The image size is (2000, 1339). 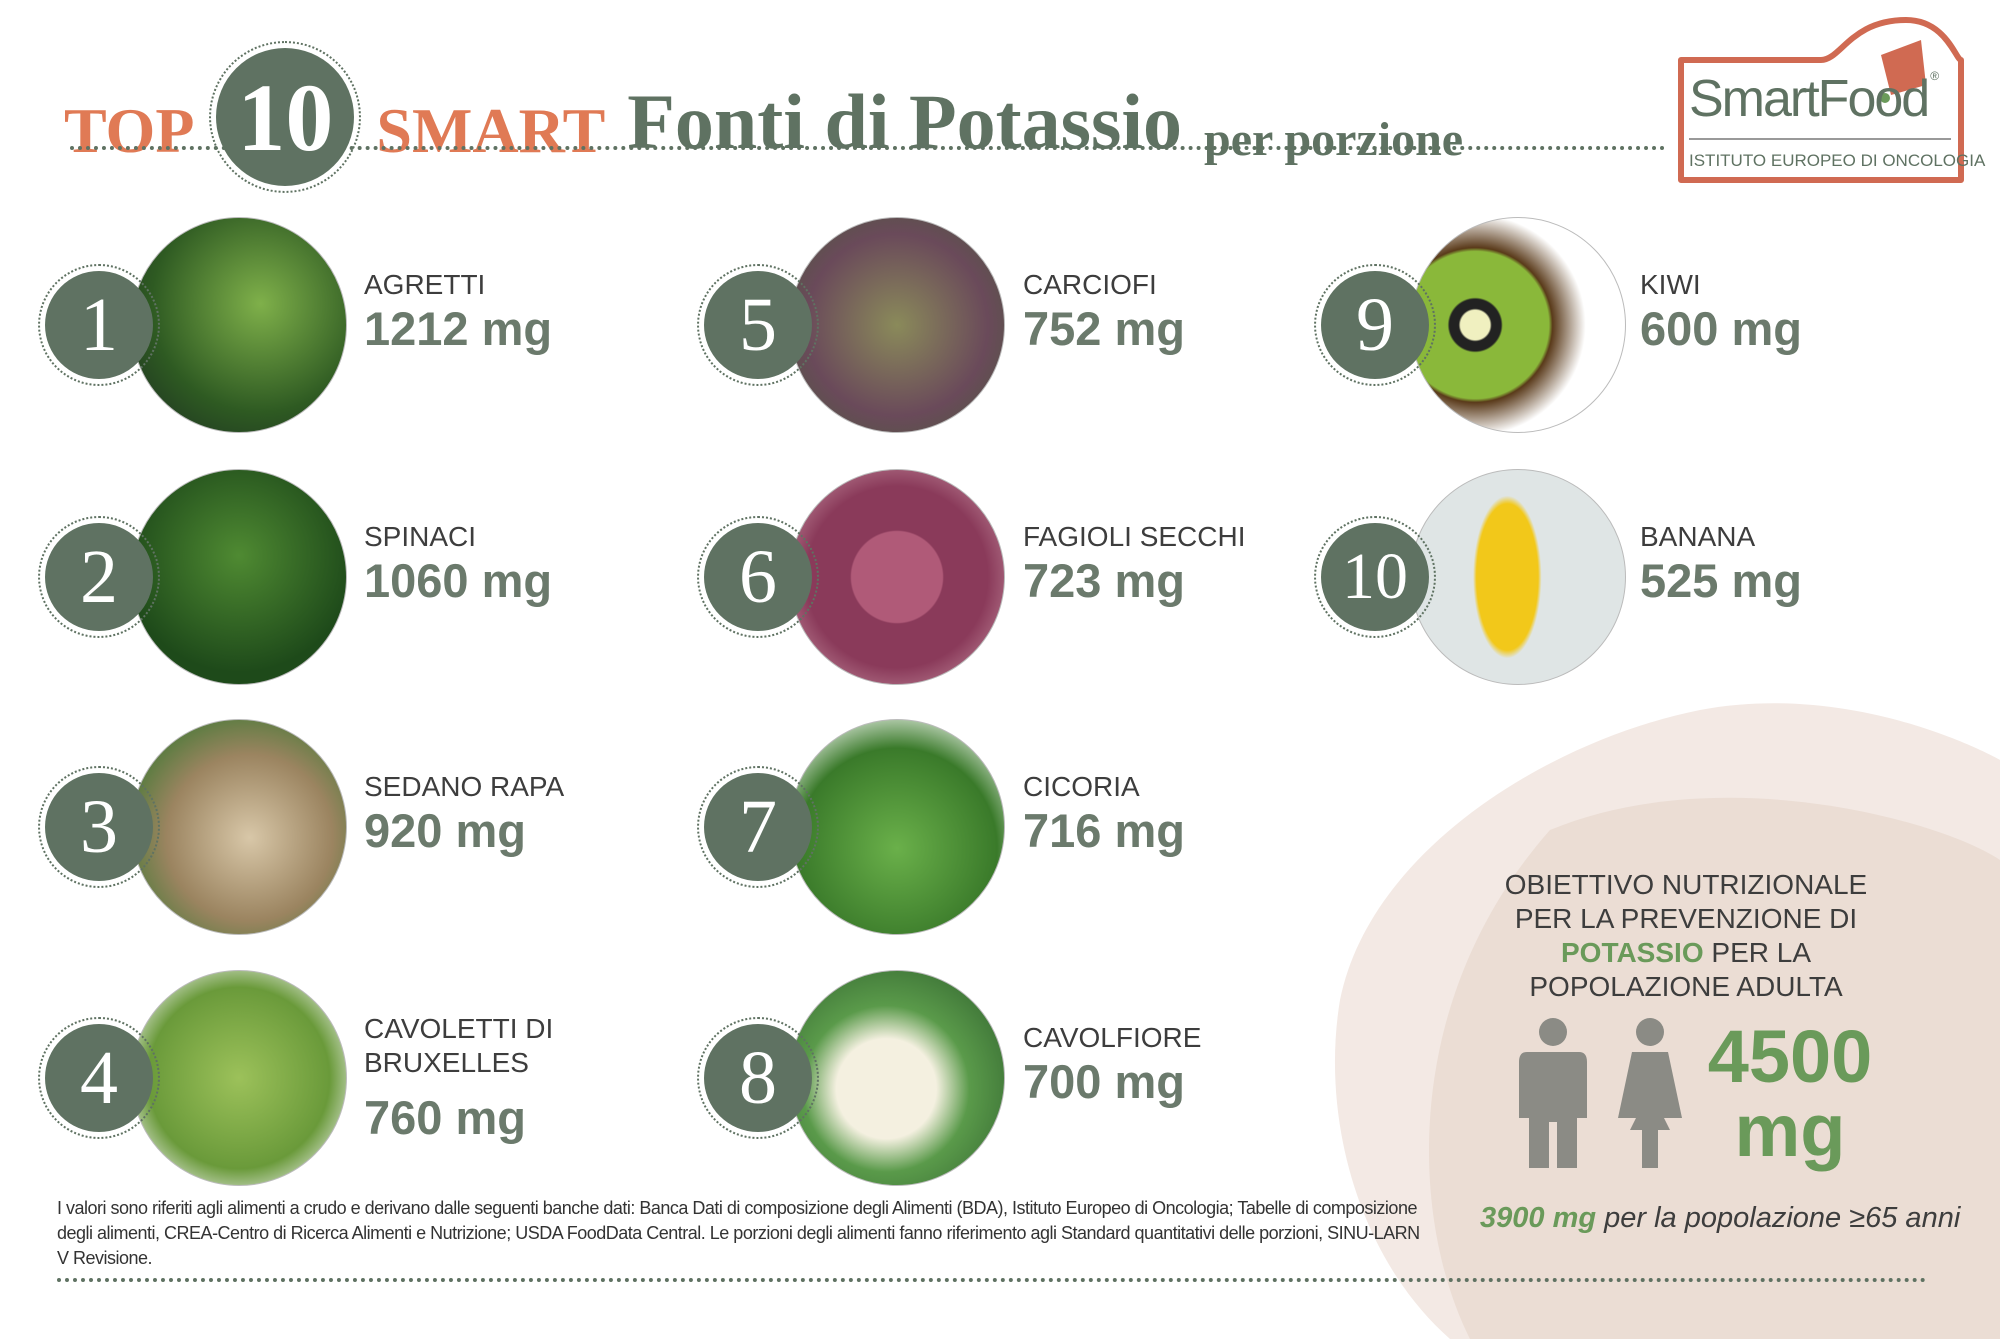 What do you see at coordinates (99, 1078) in the screenshot?
I see `rank-badge: 4` at bounding box center [99, 1078].